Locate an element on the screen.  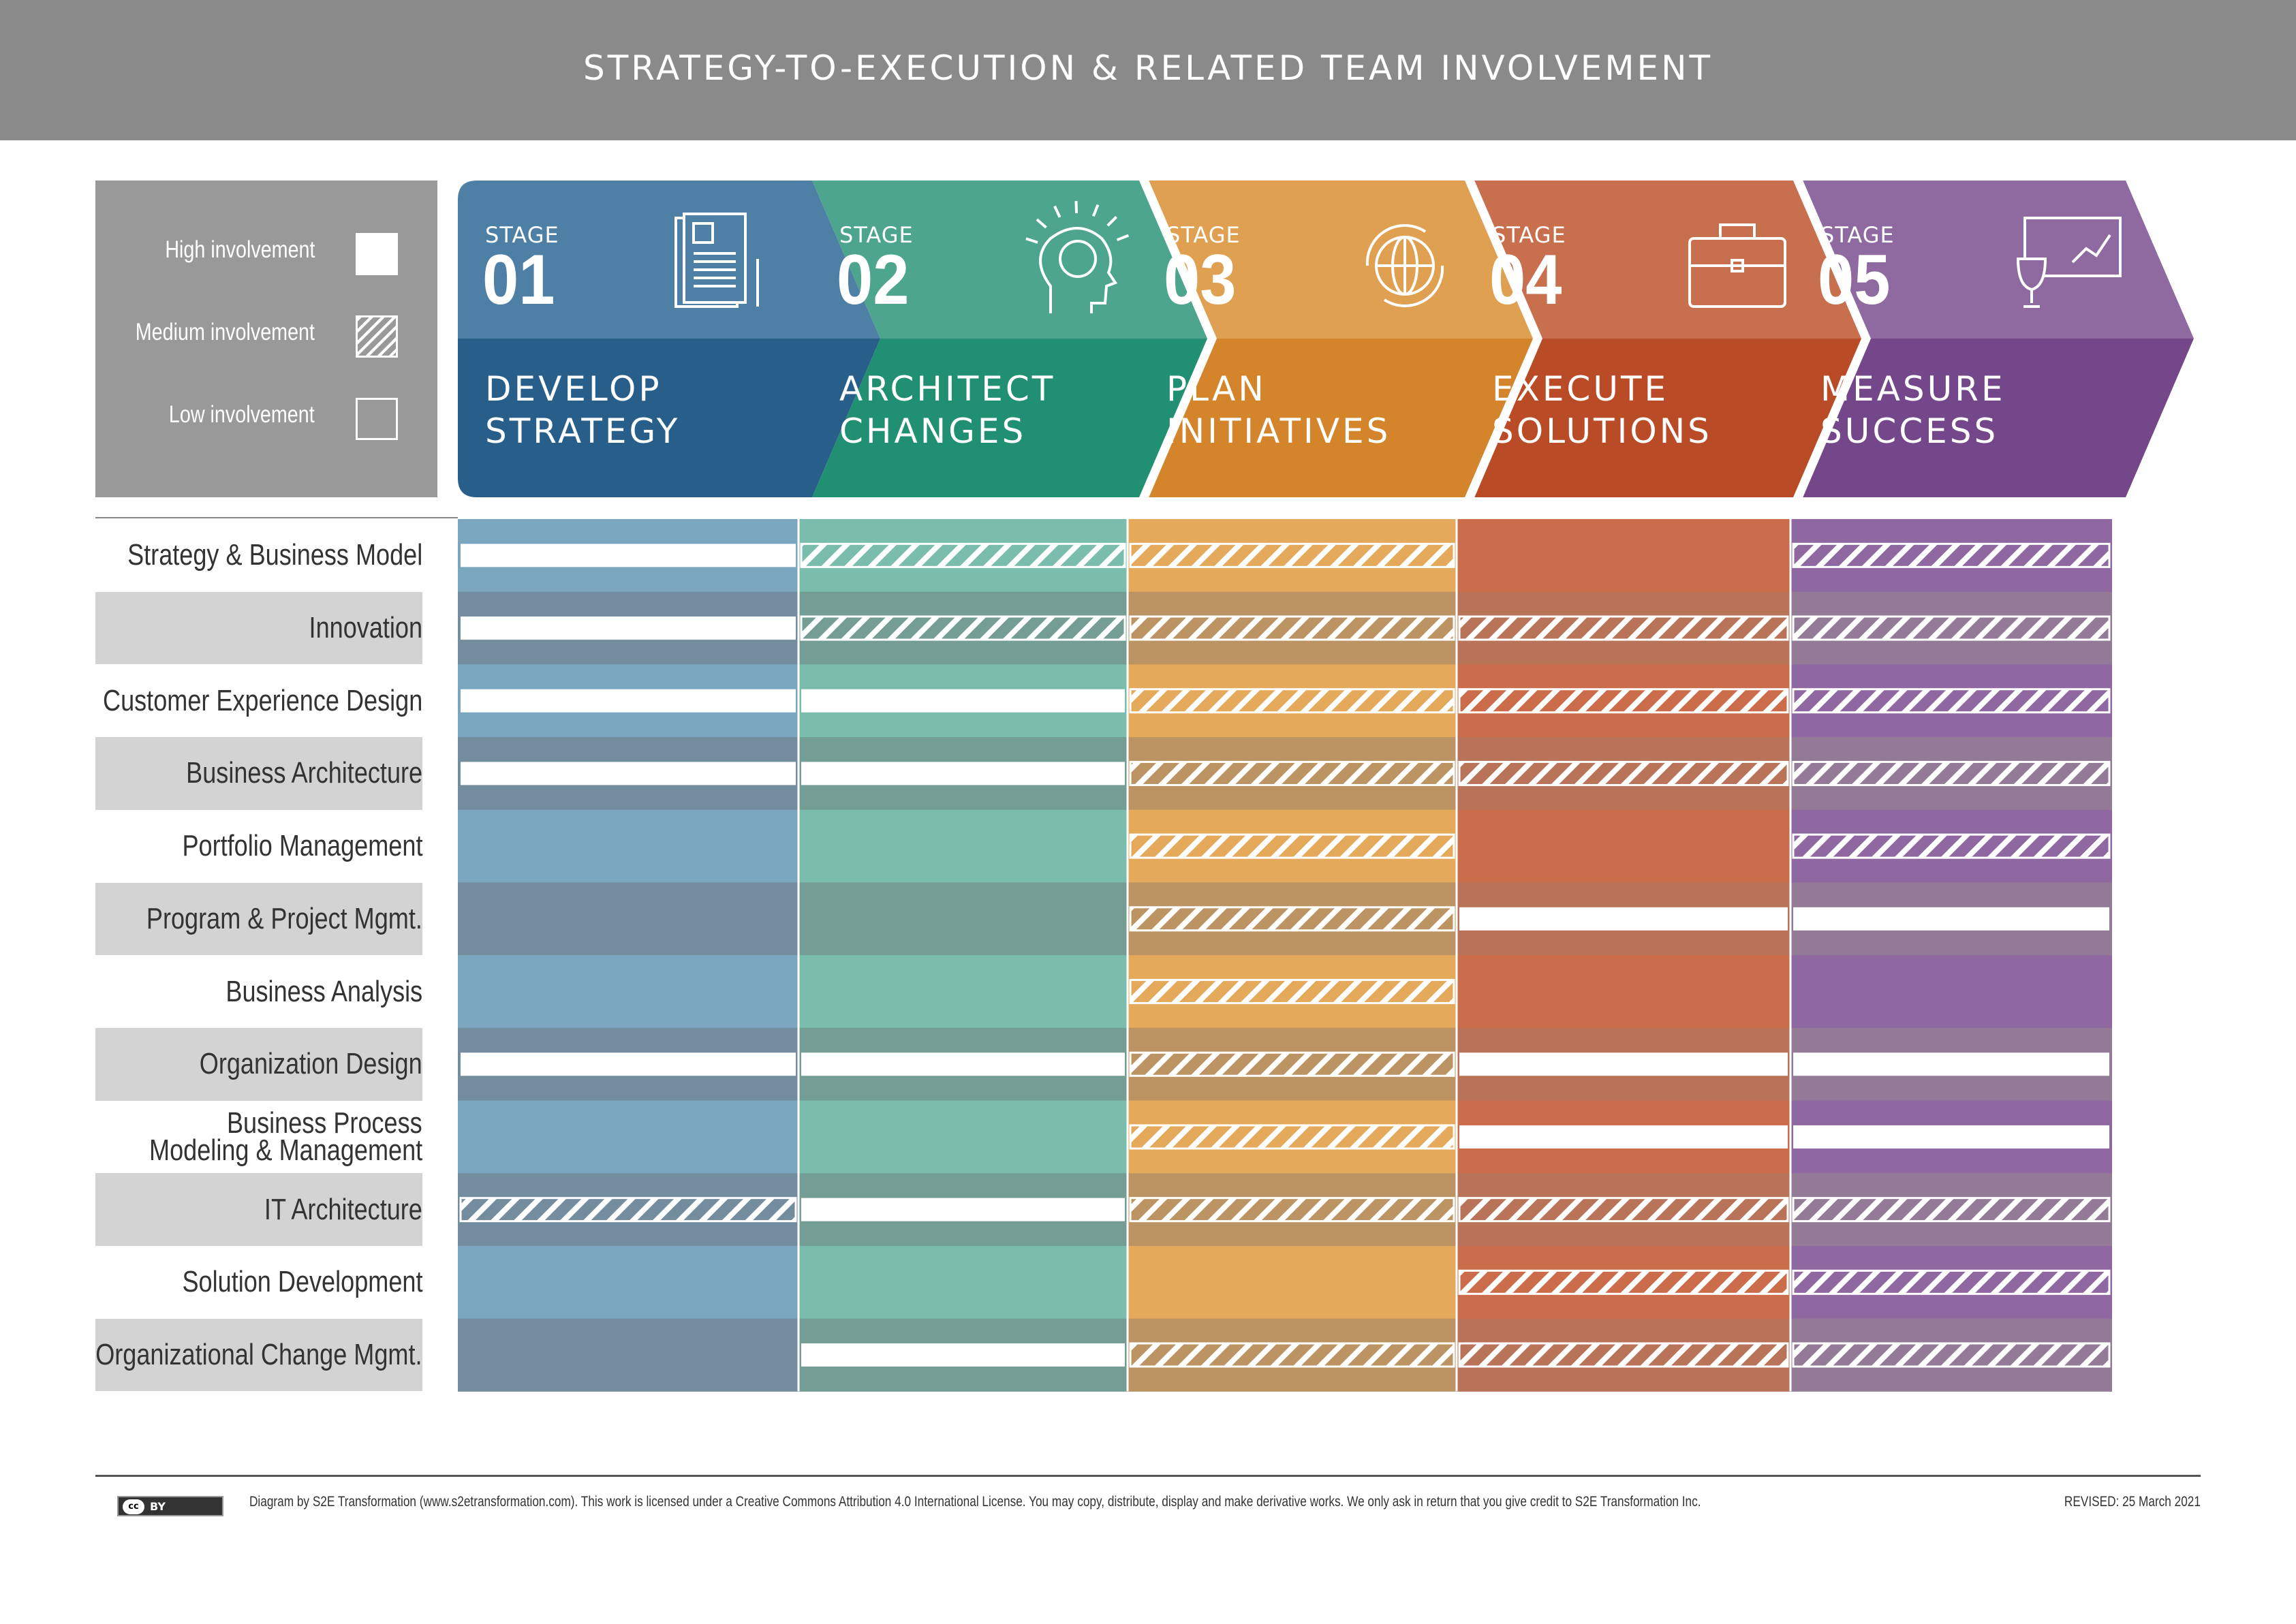
license-badge: cc BY is located at coordinates (170, 1506).